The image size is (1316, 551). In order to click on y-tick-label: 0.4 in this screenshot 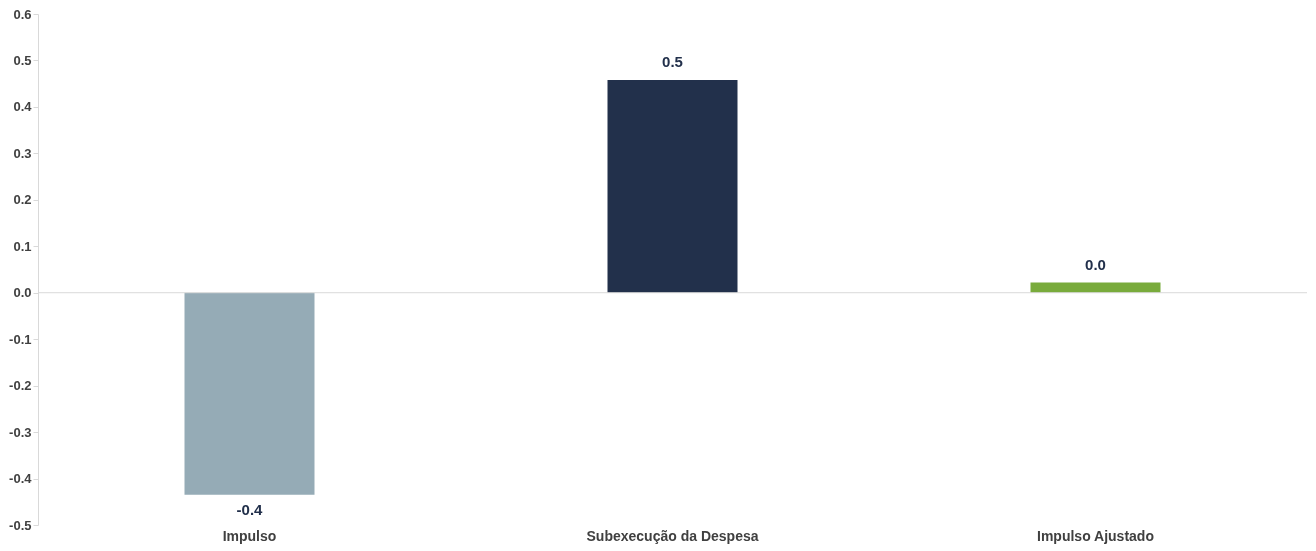, I will do `click(23, 107)`.